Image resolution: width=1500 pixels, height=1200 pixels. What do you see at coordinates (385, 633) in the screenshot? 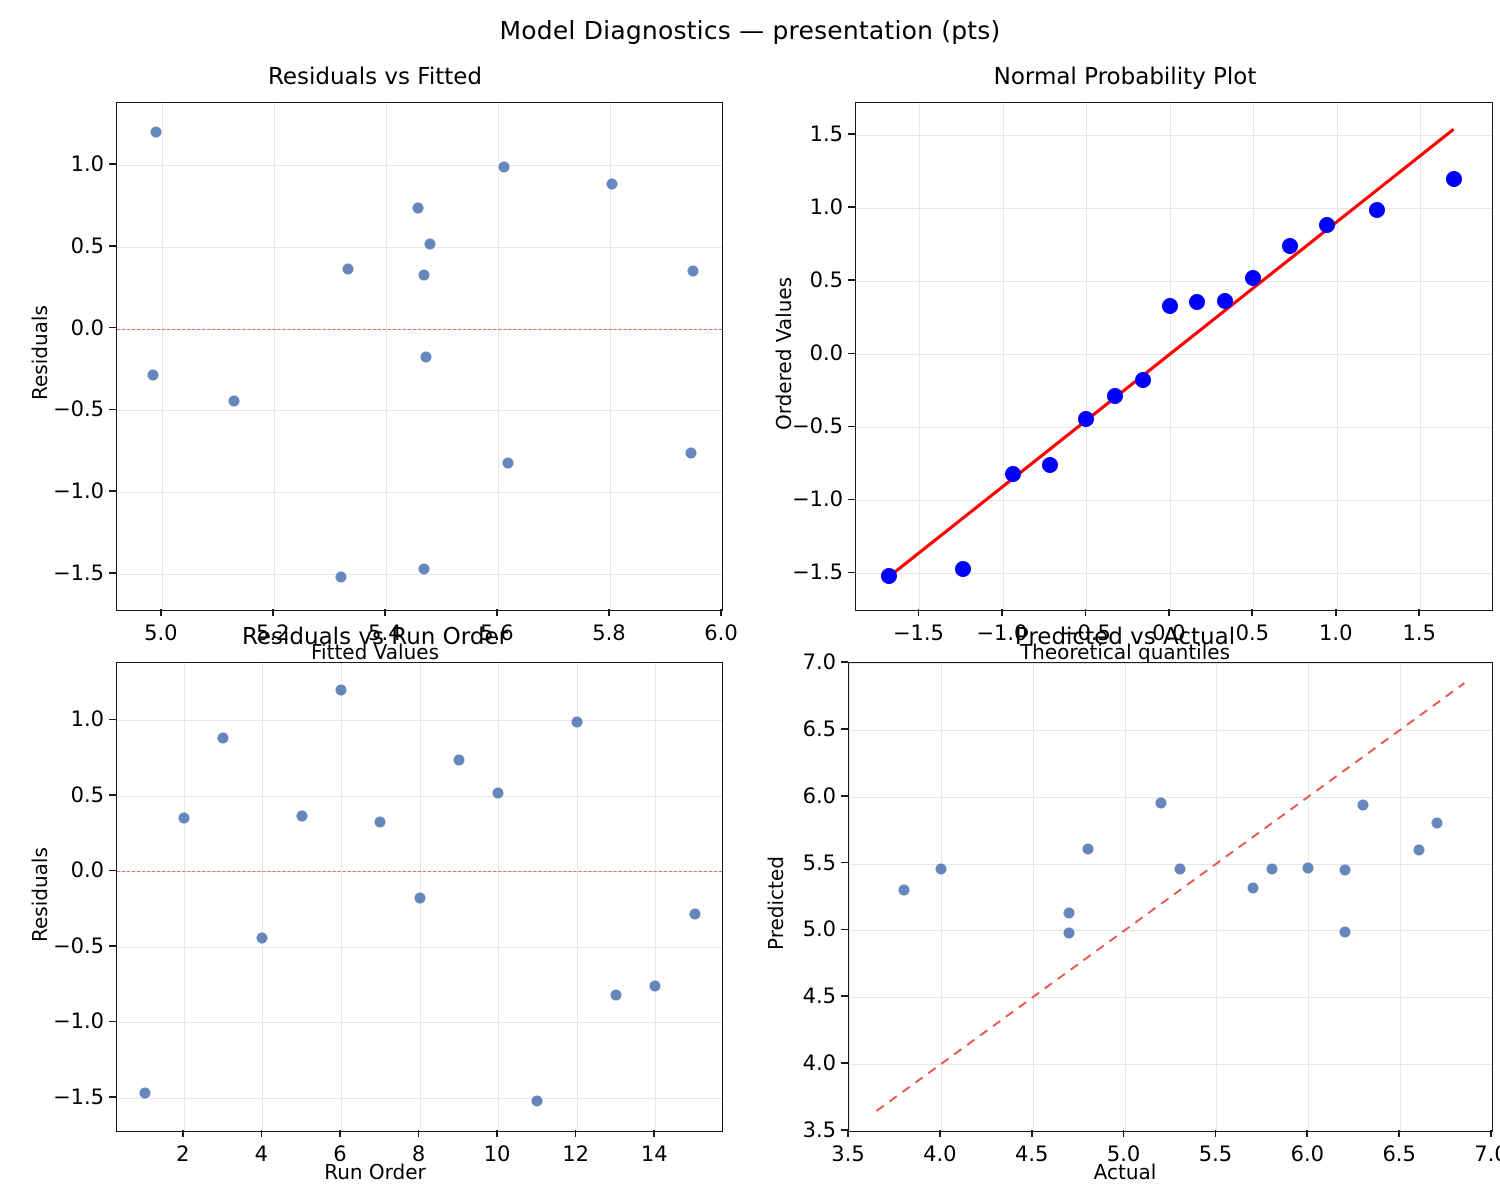
I see `x-axis-tick-label: 5.4` at bounding box center [385, 633].